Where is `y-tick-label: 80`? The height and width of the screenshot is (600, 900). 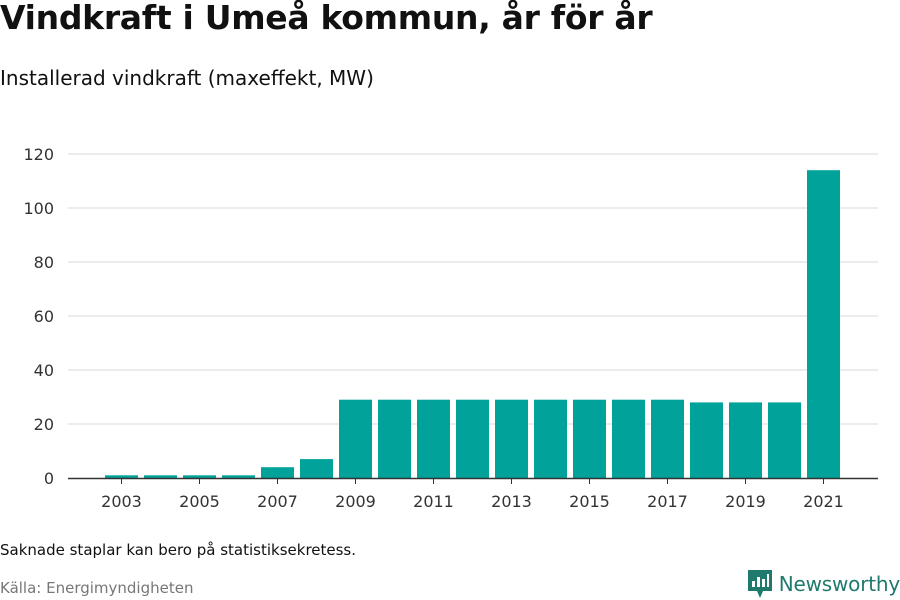 y-tick-label: 80 is located at coordinates (44, 262).